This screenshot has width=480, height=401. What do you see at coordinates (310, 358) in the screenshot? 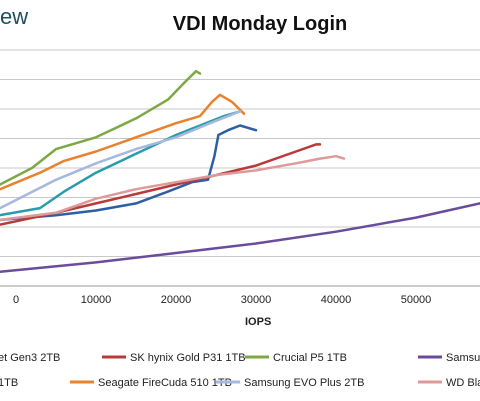
I see `legend-label: Crucial P5 1TB` at bounding box center [310, 358].